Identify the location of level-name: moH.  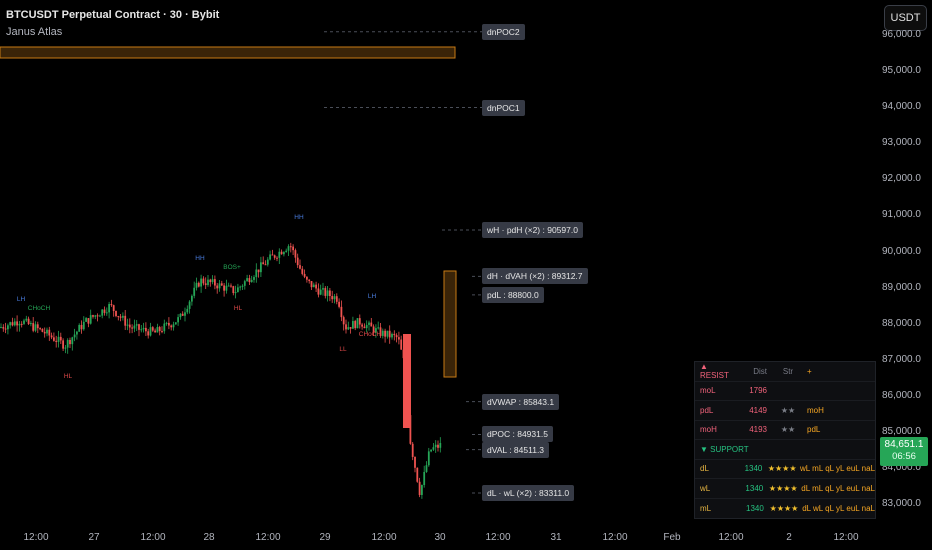
(708, 430).